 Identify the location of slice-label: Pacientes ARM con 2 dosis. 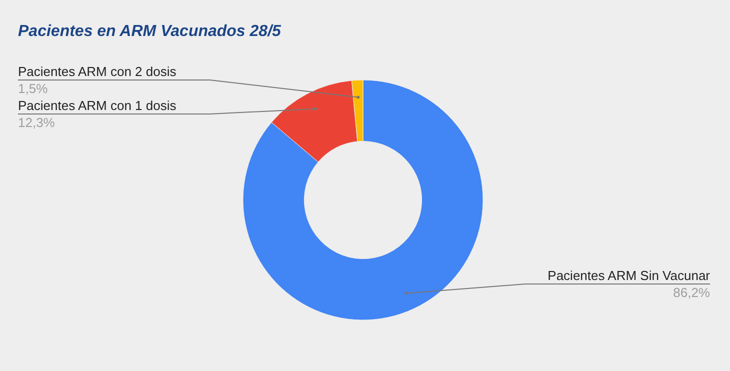
(97, 71).